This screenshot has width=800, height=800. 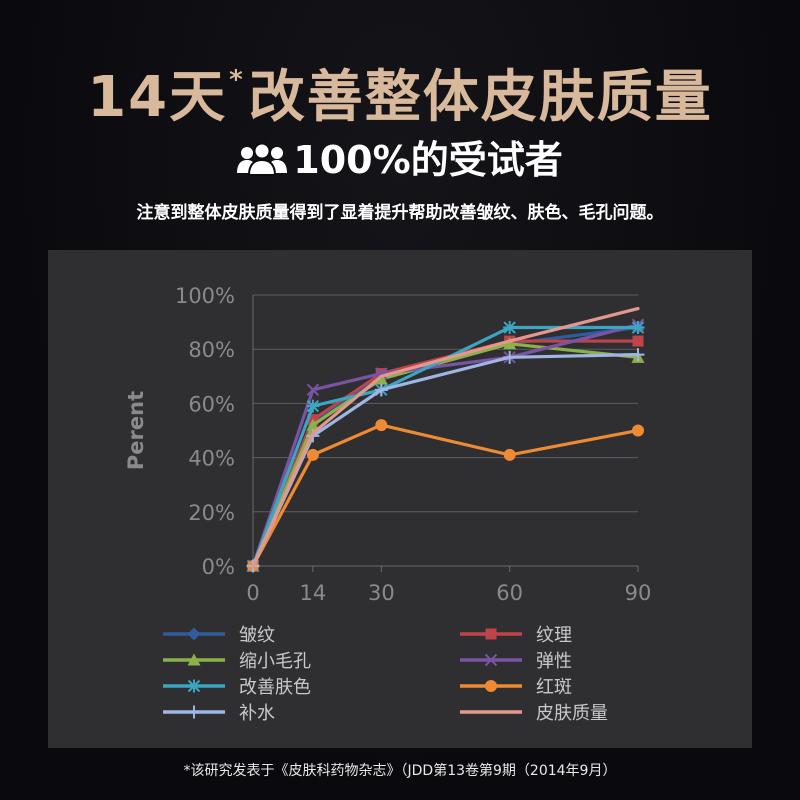 What do you see at coordinates (554, 687) in the screenshot?
I see `legend-label: 红斑` at bounding box center [554, 687].